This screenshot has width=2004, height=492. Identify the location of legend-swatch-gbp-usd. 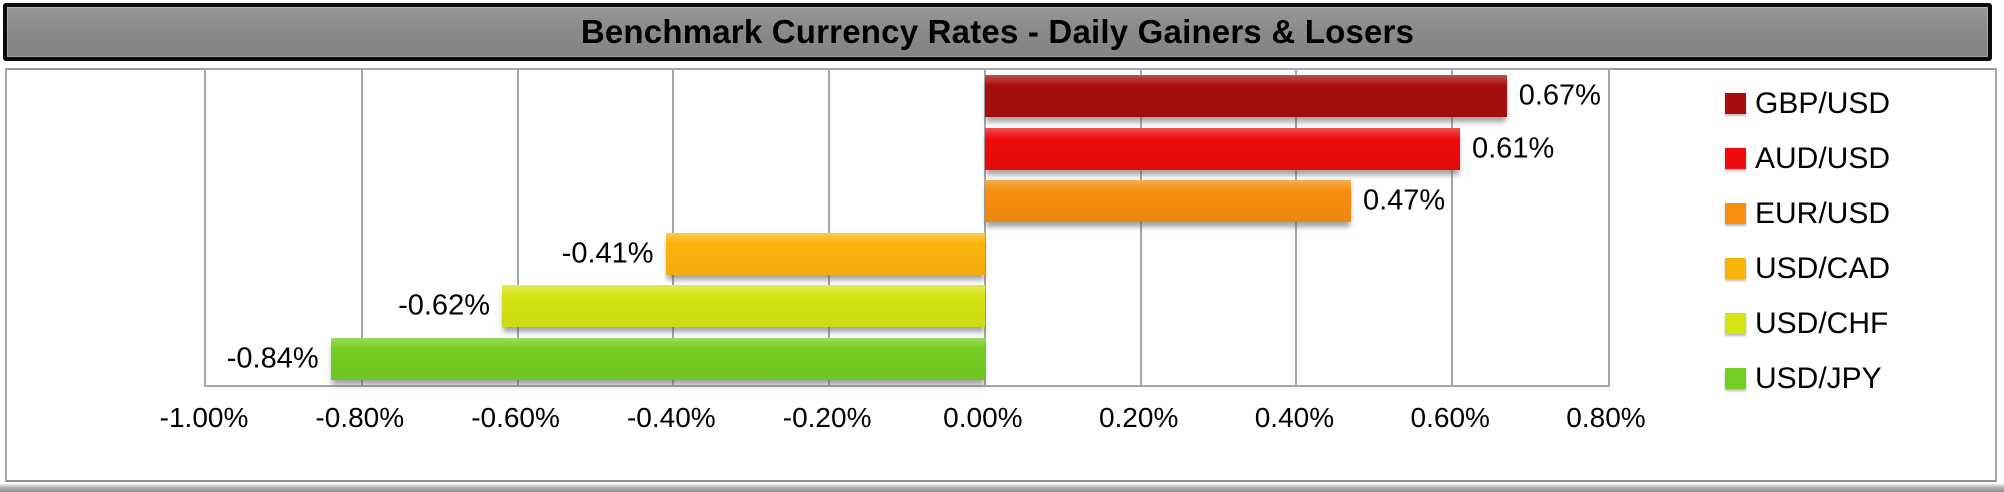
(1735, 103).